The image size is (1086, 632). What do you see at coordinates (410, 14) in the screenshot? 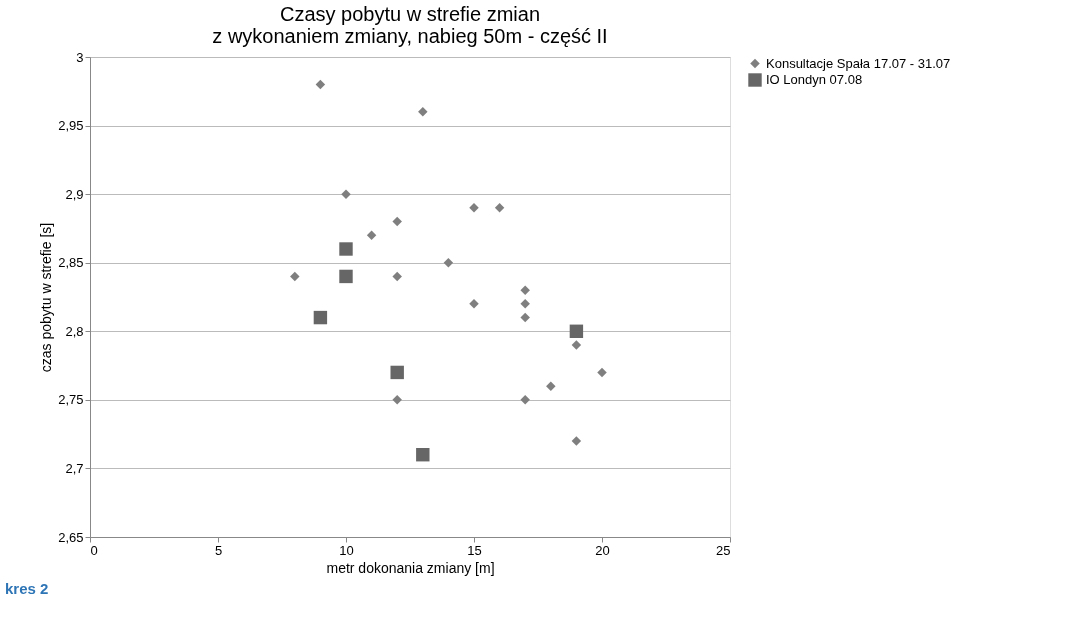
I see `text: Czasy pobytu w strefie zmian` at bounding box center [410, 14].